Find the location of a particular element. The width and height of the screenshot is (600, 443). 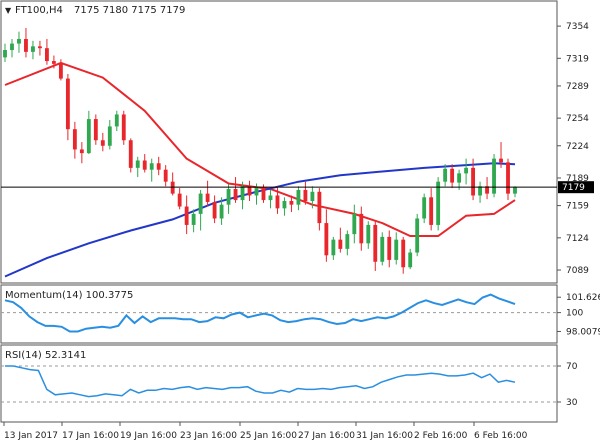

y-tick-label: 7189 is located at coordinates (577, 179).